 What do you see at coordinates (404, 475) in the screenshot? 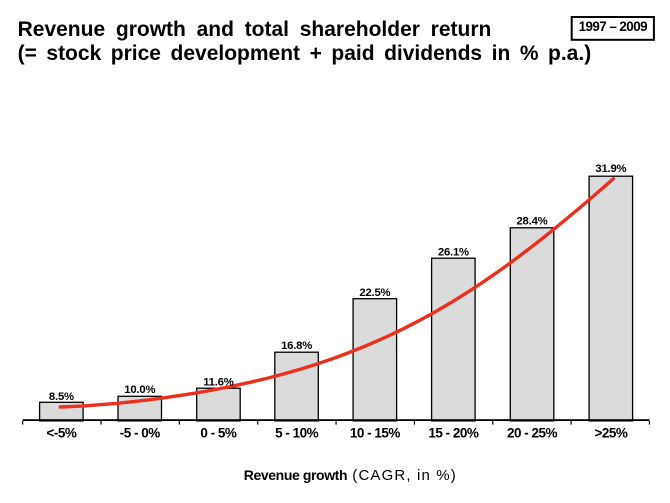
I see `svg-text: (CAGR, in %)` at bounding box center [404, 475].